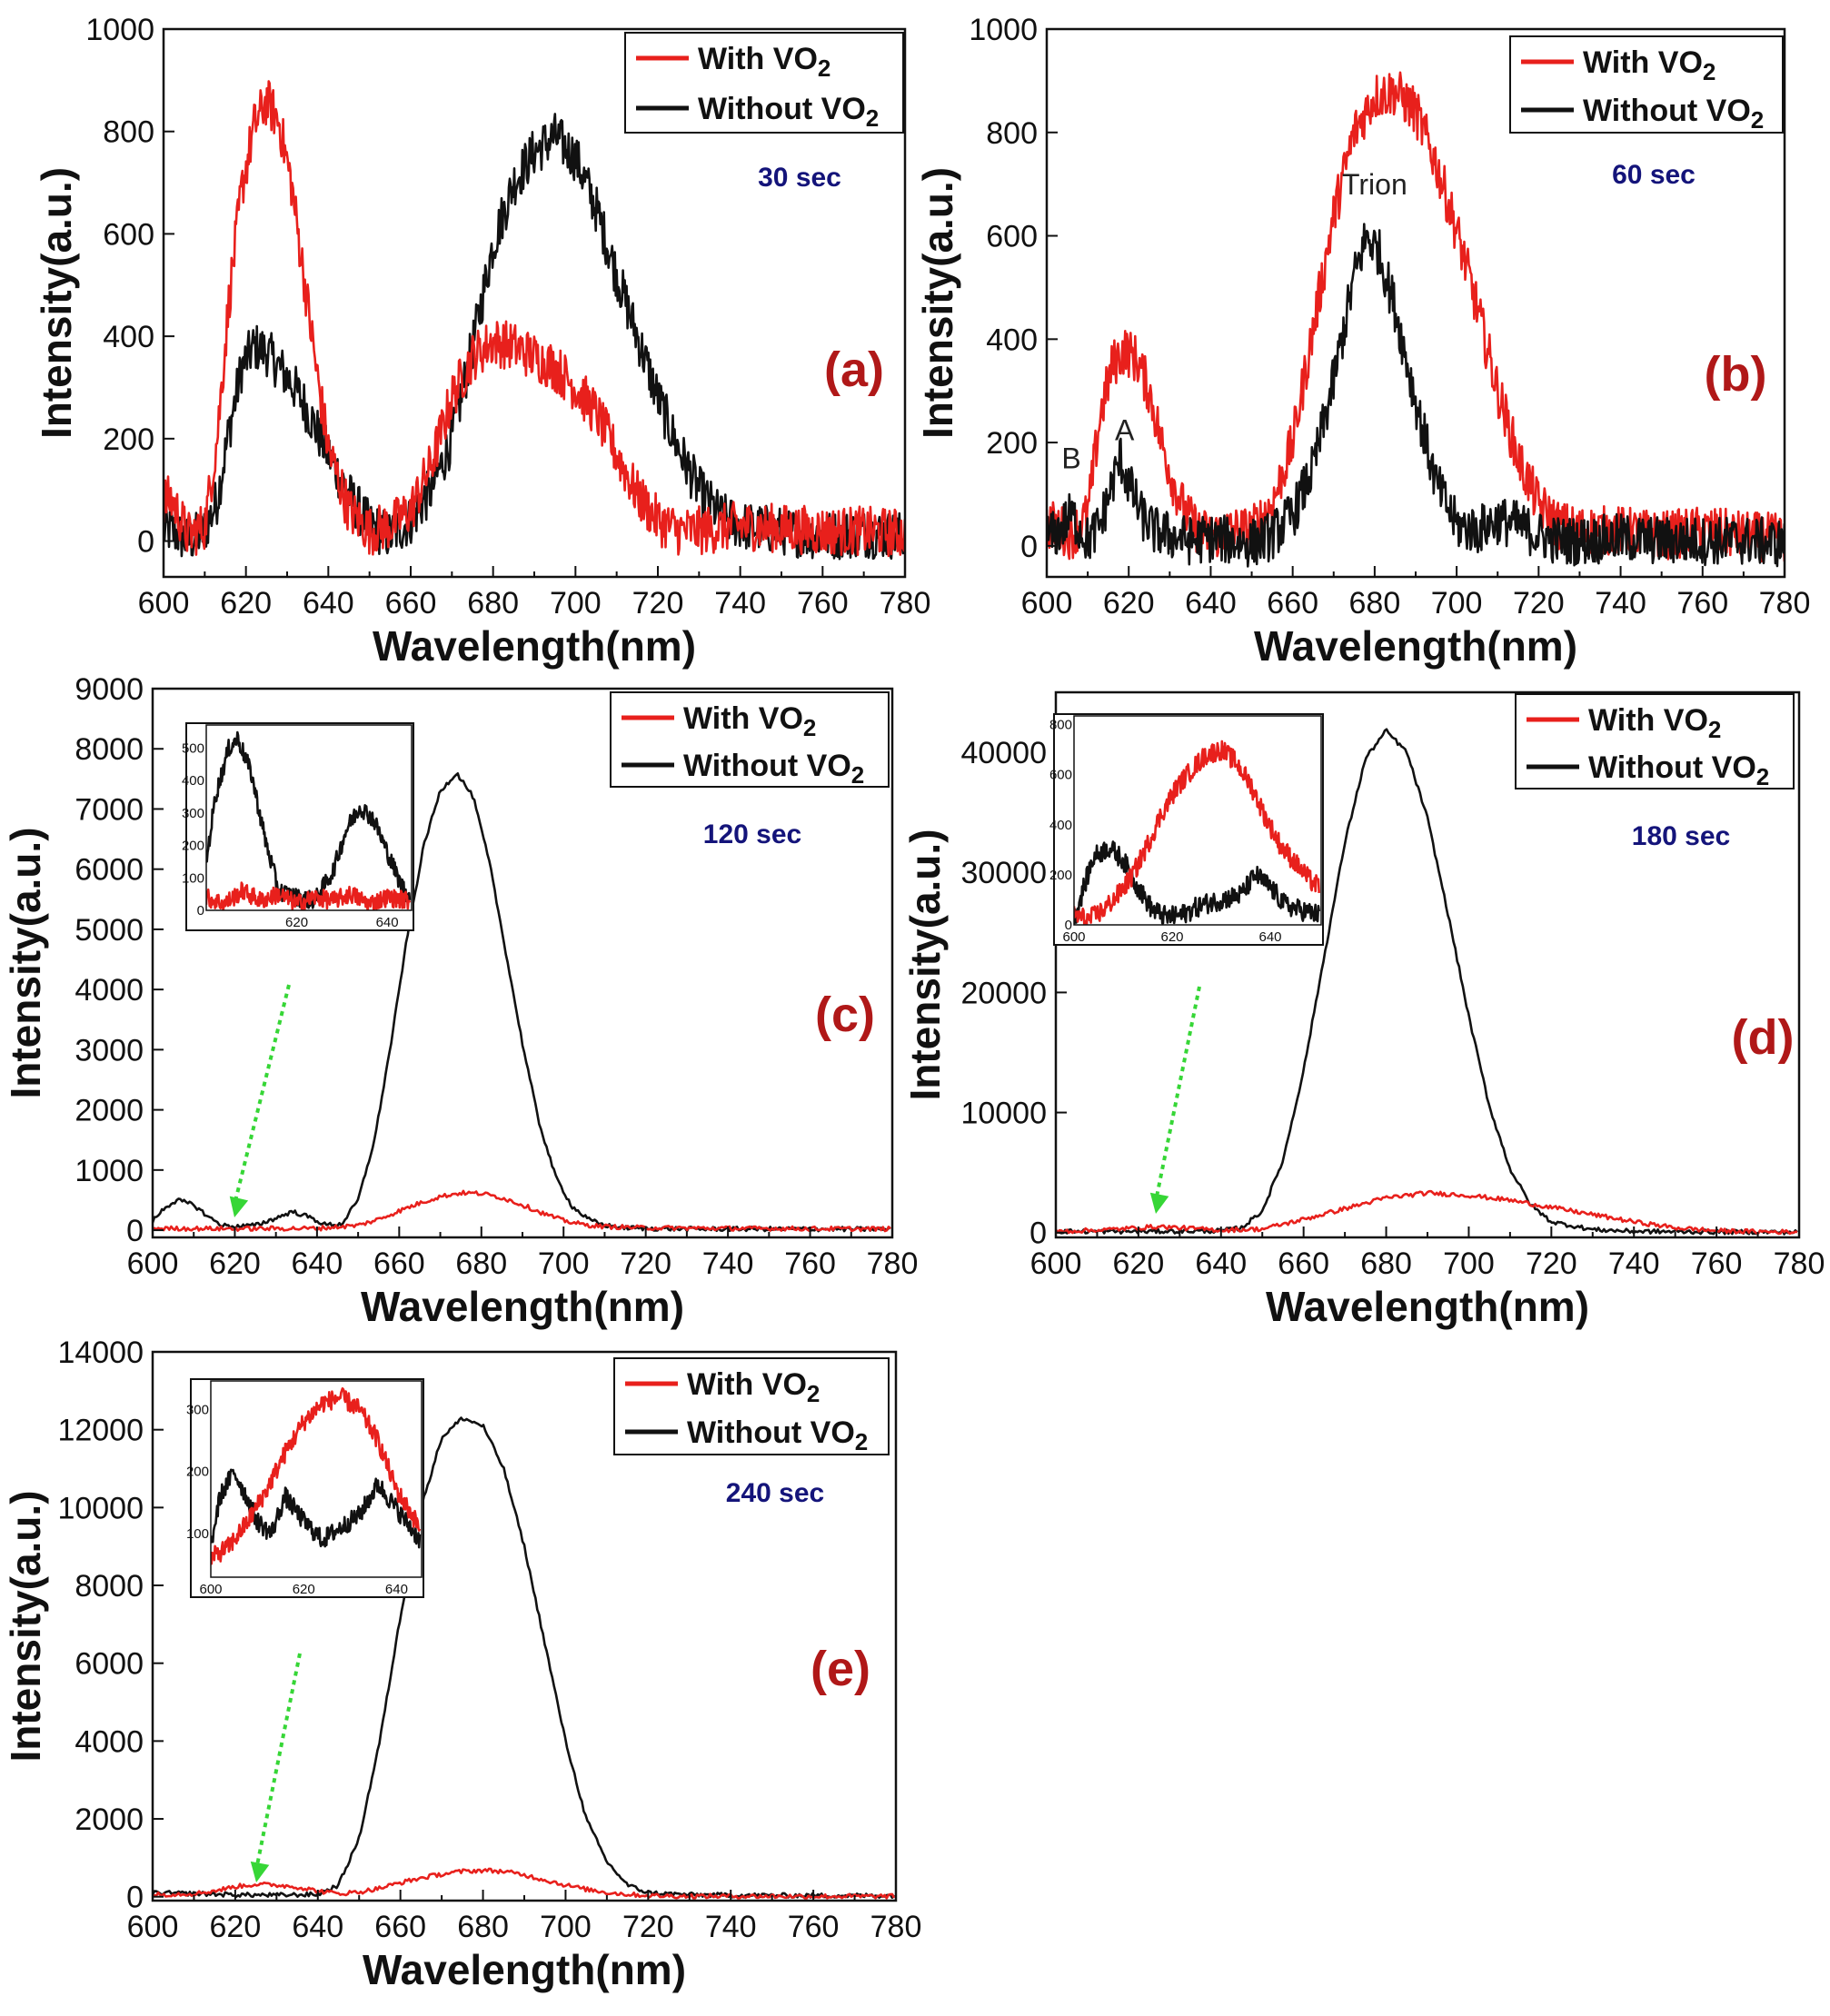  Describe the element at coordinates (197, 1409) in the screenshot. I see `inset-y-tick-label: 300` at that location.